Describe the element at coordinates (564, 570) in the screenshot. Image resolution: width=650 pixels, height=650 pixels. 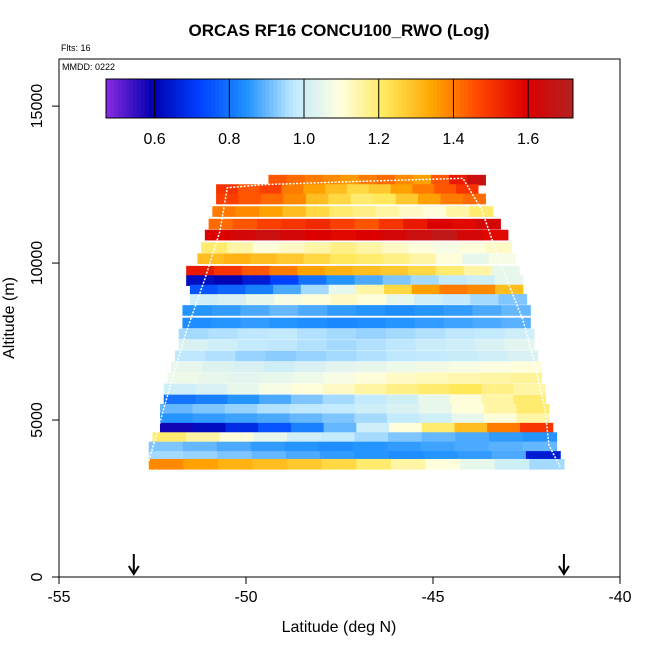
I see `marker-arrow-head` at that location.